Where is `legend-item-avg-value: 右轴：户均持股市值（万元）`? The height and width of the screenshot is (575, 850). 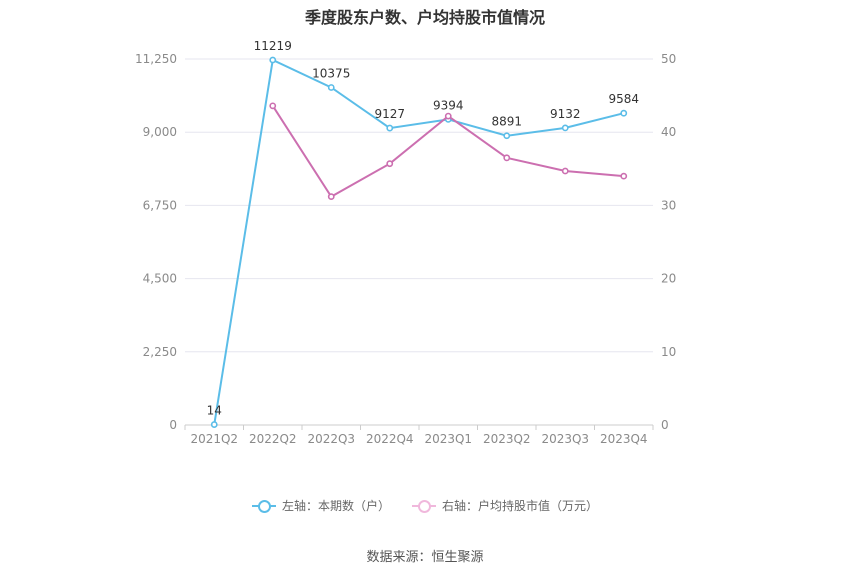 legend-item-avg-value: 右轴：户均持股市值（万元） is located at coordinates (505, 505).